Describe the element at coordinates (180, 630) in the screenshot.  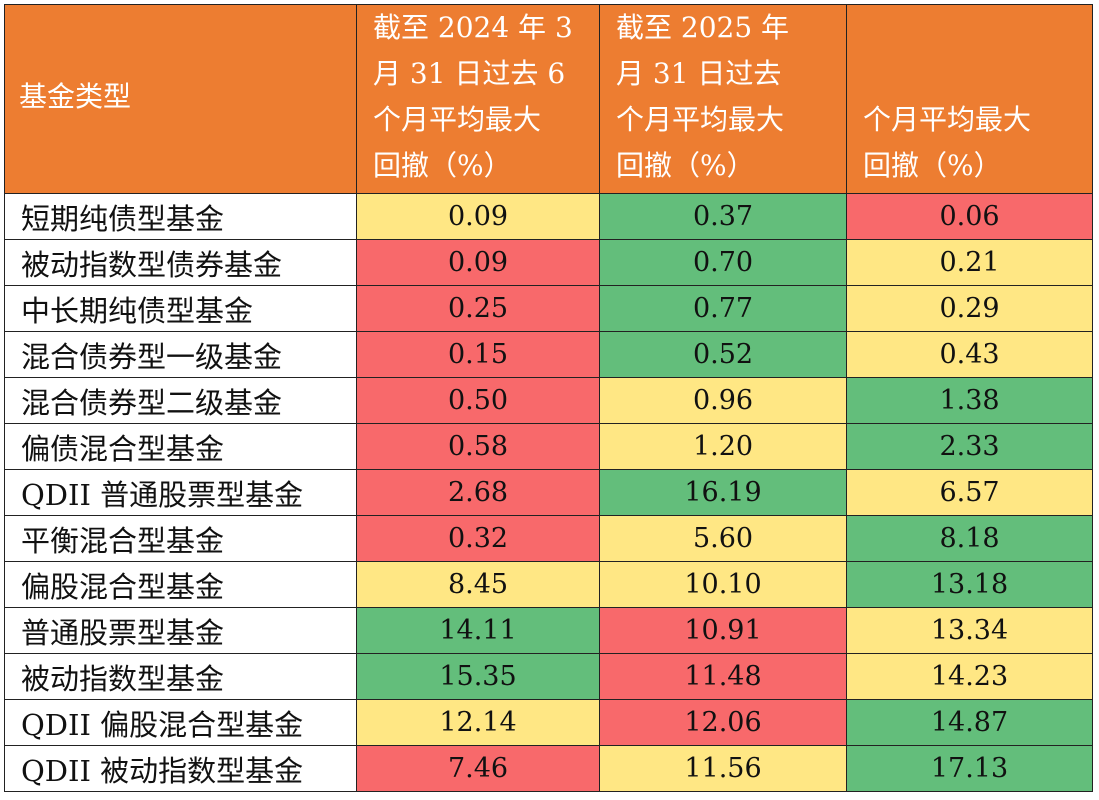
I see `fund-type-cell: 普通股票型基金` at that location.